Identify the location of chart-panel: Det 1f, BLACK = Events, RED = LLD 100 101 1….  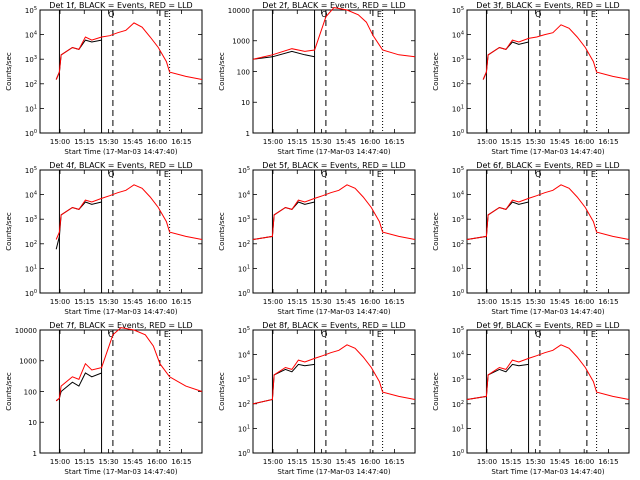
(104, 78).